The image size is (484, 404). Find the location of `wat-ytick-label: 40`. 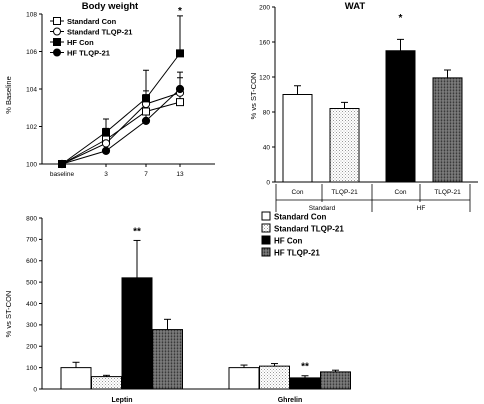

wat-ytick-label: 40 is located at coordinates (267, 147).